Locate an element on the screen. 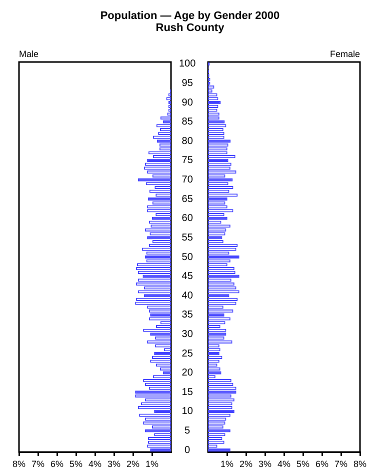 Image resolution: width=380 pixels, height=475 pixels. y-tick-label: 0 is located at coordinates (187, 450).